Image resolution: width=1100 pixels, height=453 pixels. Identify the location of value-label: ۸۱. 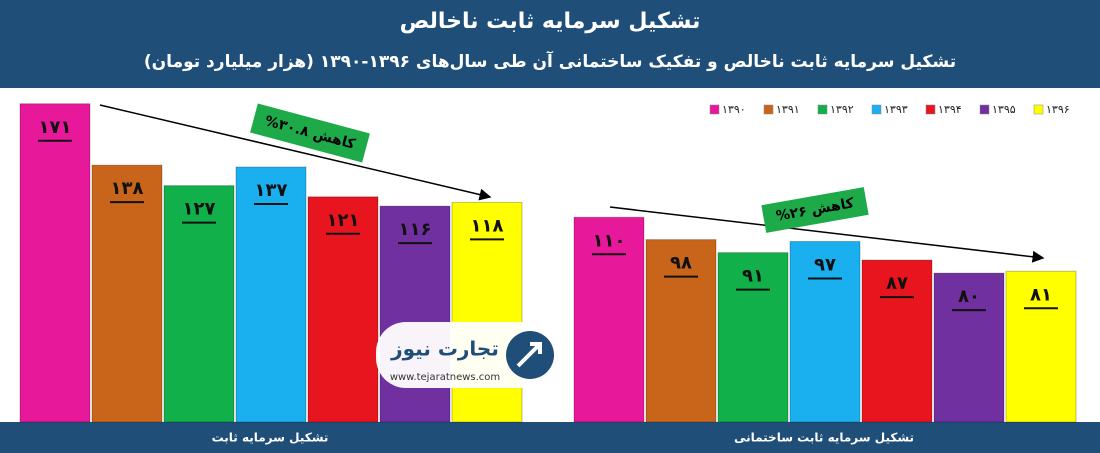
(1041, 294).